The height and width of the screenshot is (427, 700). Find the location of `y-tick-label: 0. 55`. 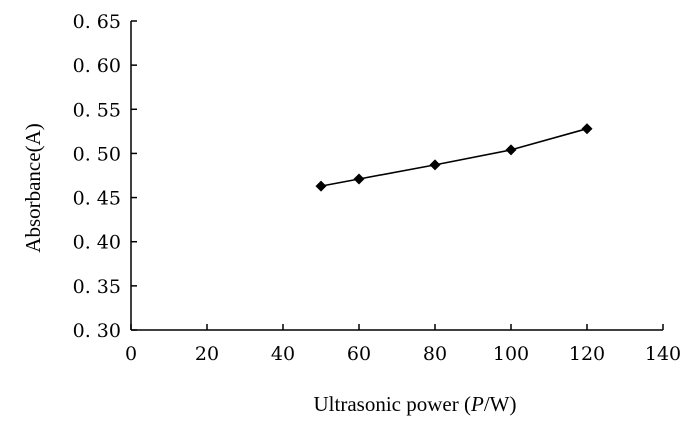

y-tick-label: 0. 55 is located at coordinates (97, 110).